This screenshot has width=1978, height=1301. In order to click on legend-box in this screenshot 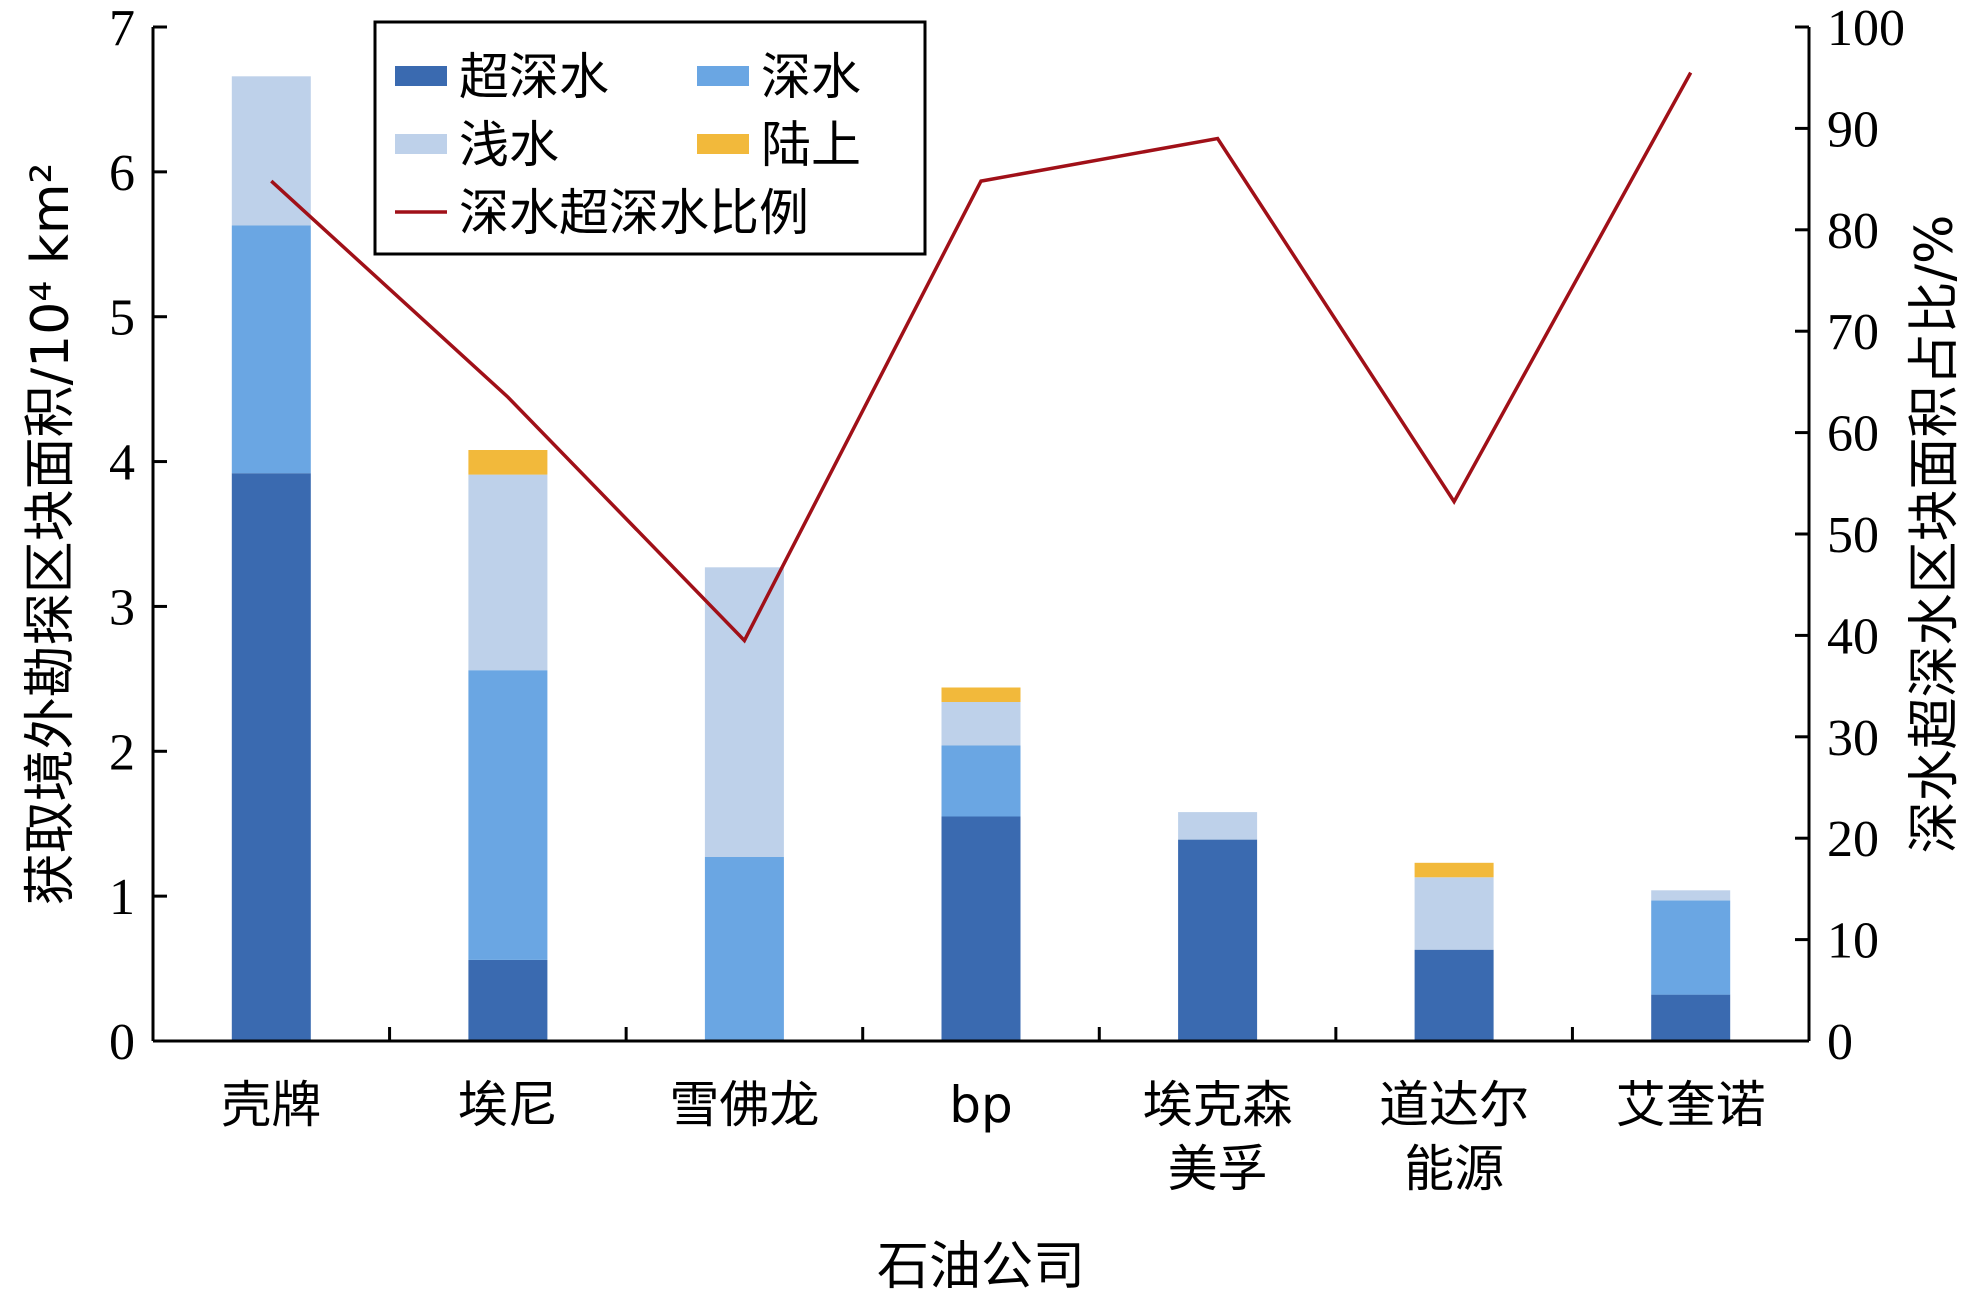, I will do `click(650, 138)`.